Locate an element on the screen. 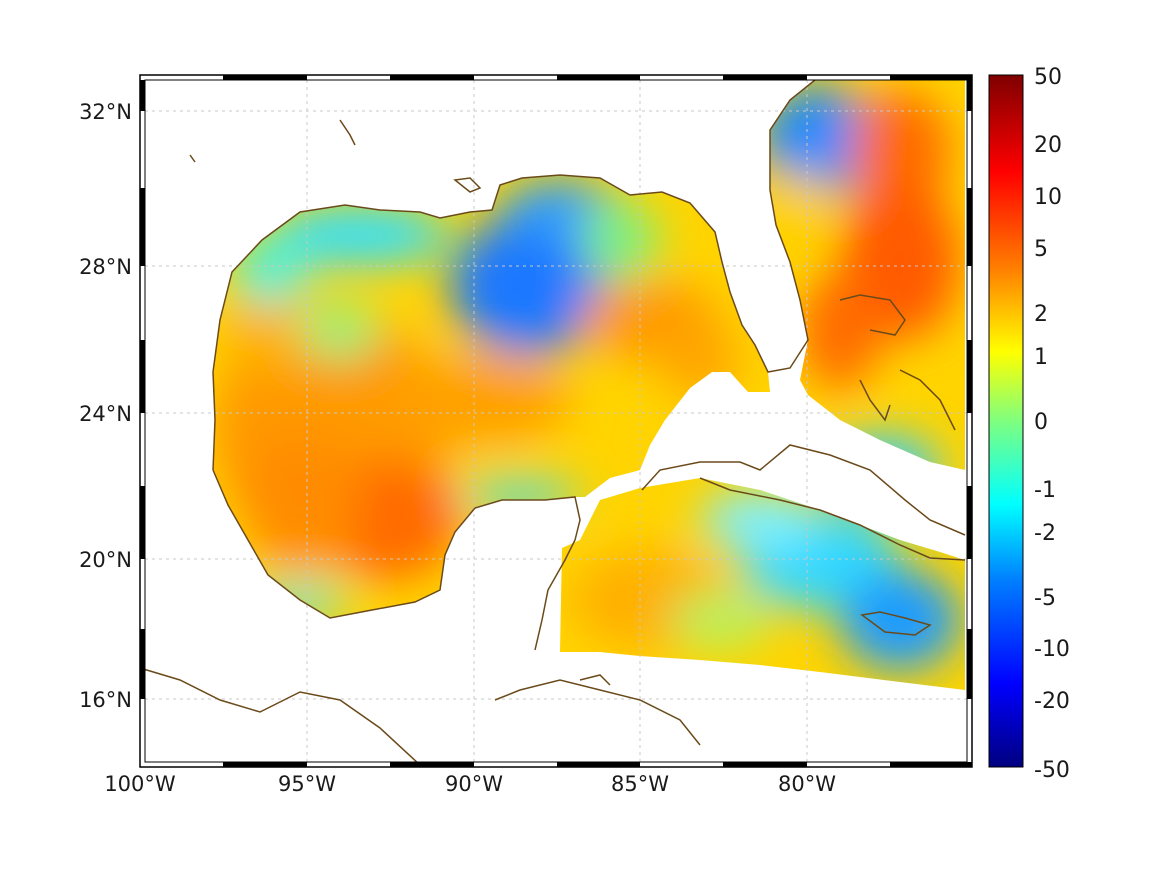  colorbar-label: -50 is located at coordinates (1052, 770).